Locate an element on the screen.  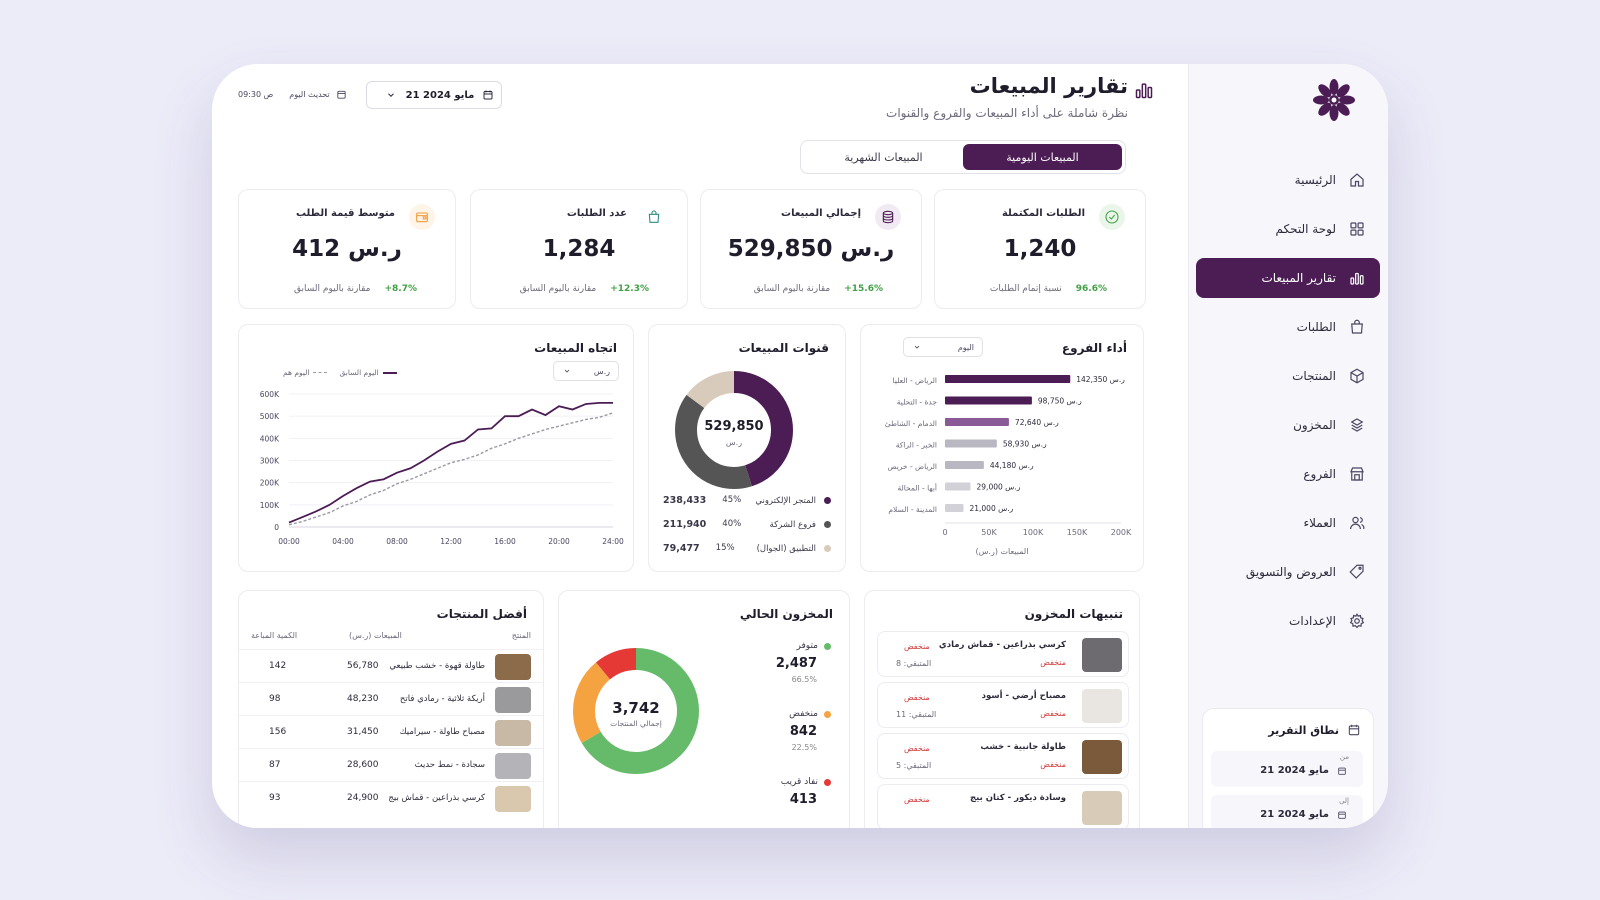
table-row: مصباح طاولة - سيراميك 31,450 156 is located at coordinates (391, 731).